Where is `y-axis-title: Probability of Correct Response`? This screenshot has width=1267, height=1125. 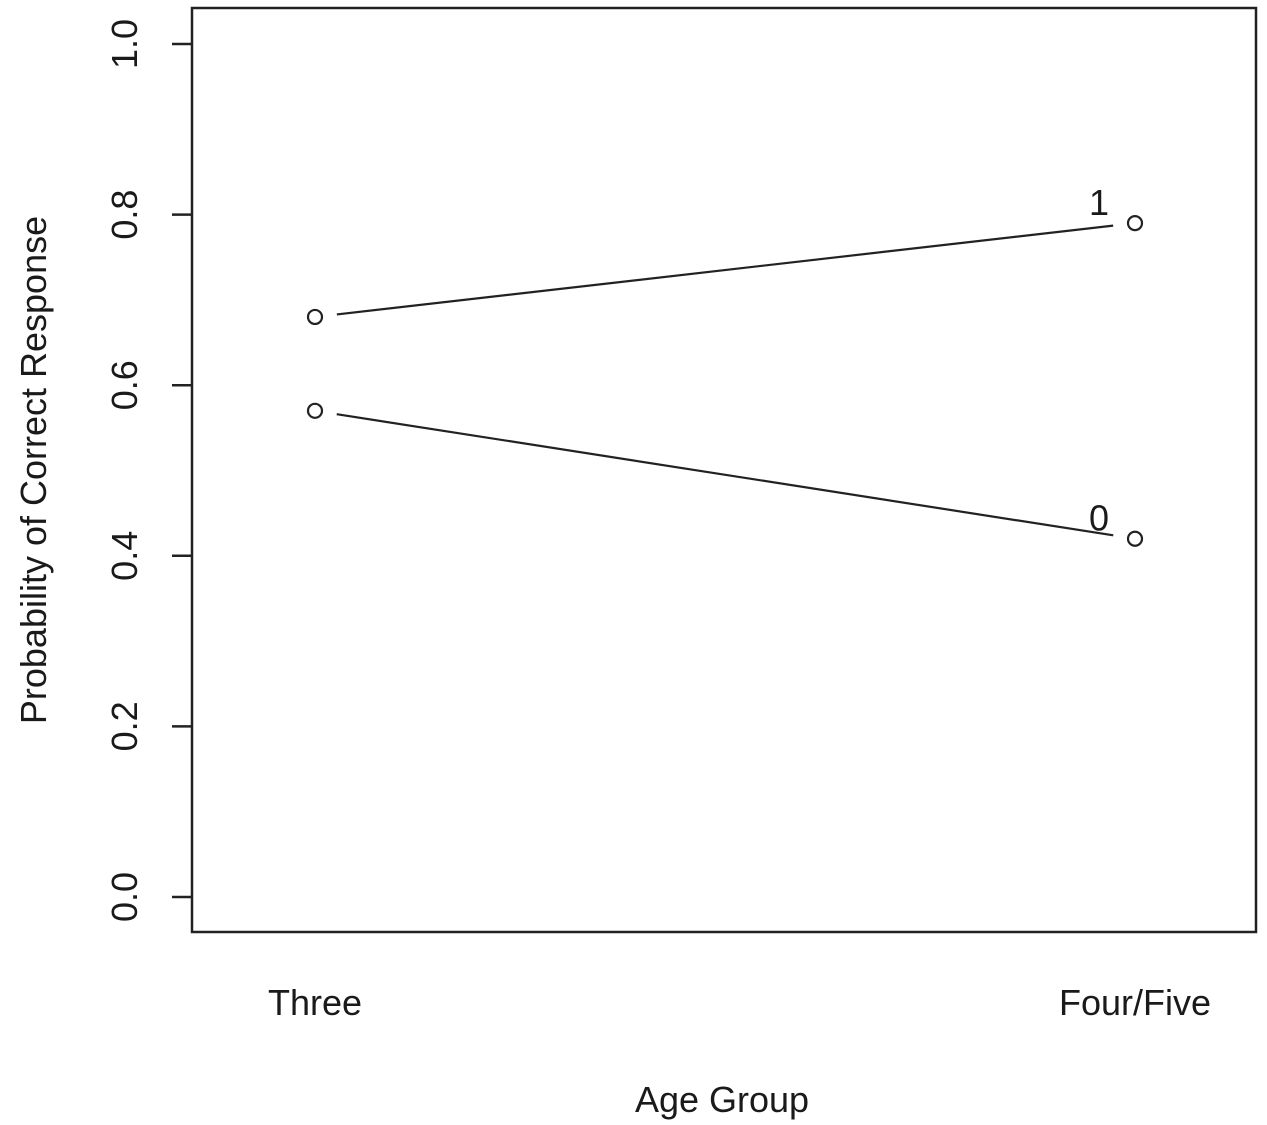 y-axis-title: Probability of Correct Response is located at coordinates (33, 470).